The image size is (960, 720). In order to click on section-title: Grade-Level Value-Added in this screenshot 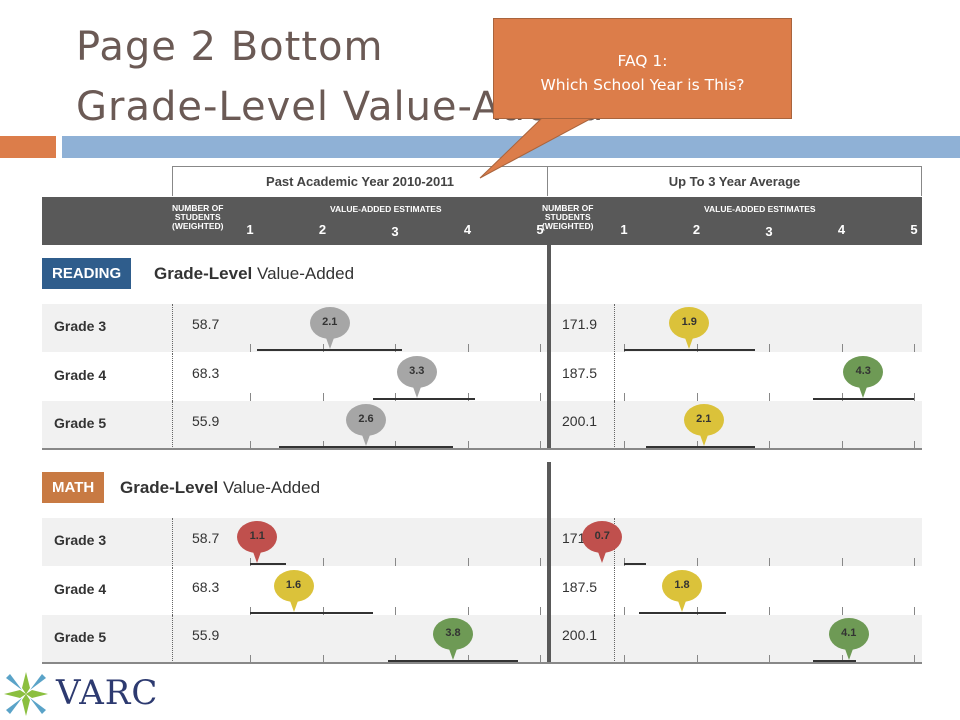, I will do `click(254, 274)`.